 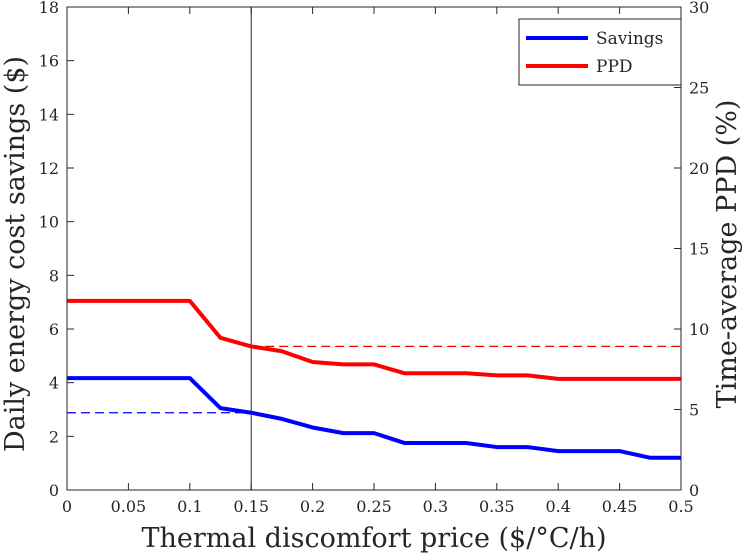 What do you see at coordinates (620, 506) in the screenshot?
I see `x-tick-label: 0.45` at bounding box center [620, 506].